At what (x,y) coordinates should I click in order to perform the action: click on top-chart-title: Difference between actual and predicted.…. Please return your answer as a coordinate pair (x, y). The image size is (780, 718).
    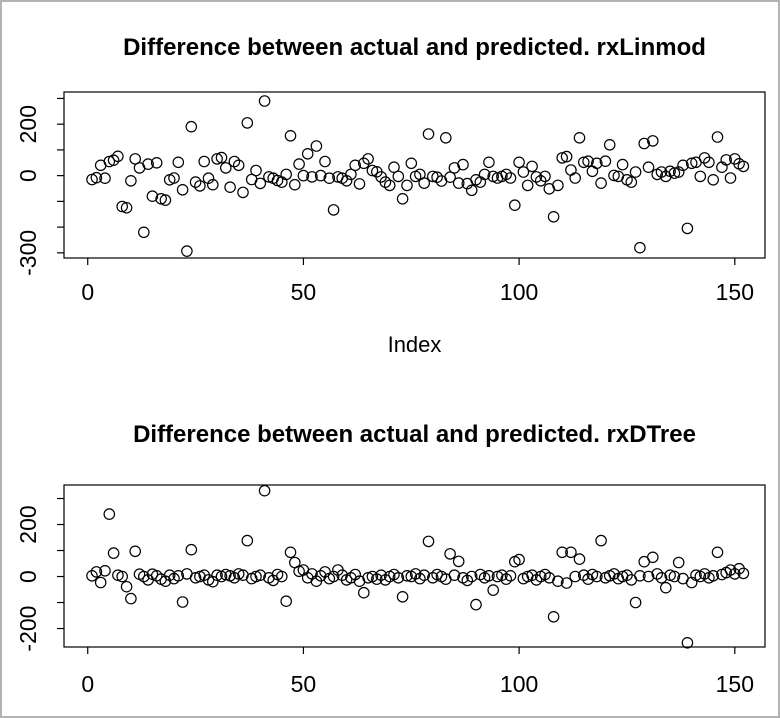
    Looking at the image, I should click on (414, 47).